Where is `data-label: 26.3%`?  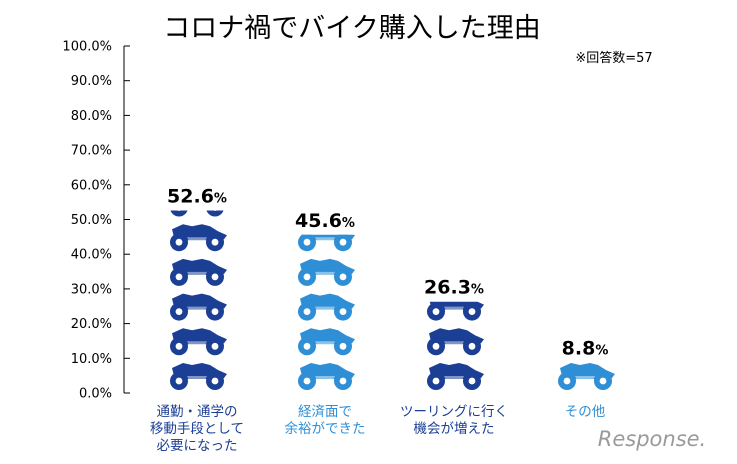
data-label: 26.3% is located at coordinates (454, 288).